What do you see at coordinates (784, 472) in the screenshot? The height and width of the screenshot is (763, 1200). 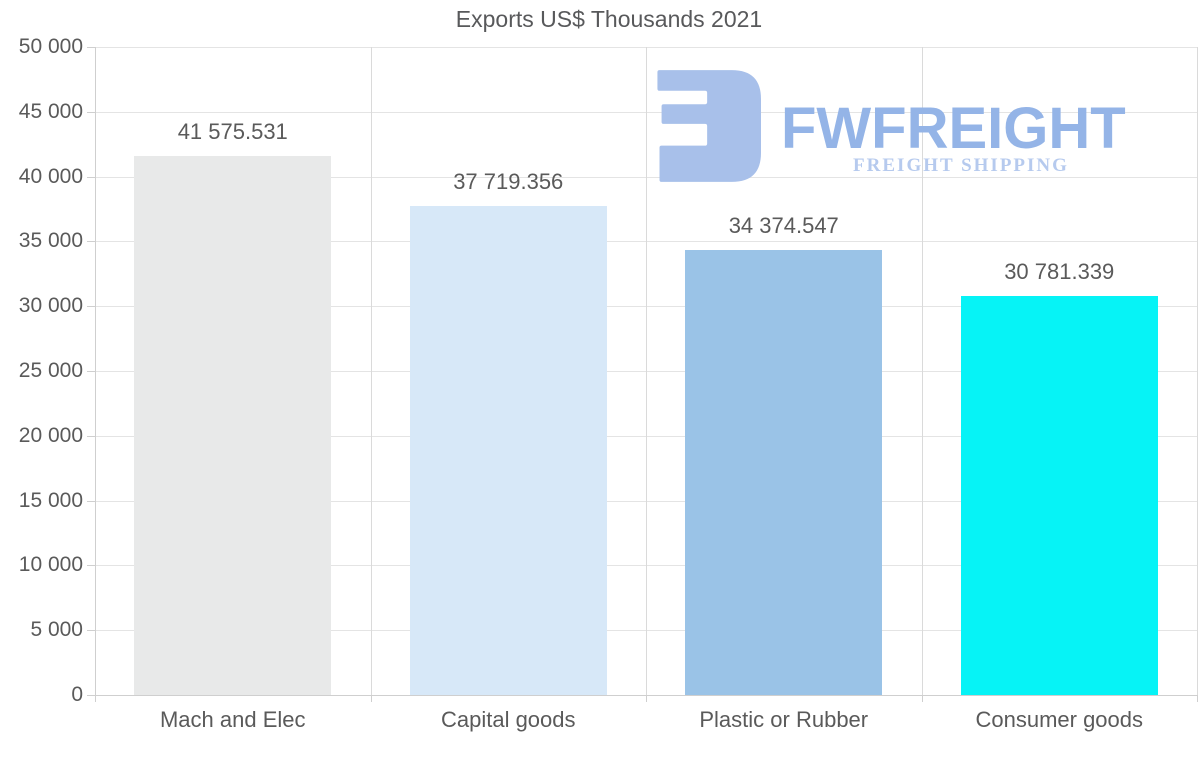 I see `bar-plastic-or-rubber` at bounding box center [784, 472].